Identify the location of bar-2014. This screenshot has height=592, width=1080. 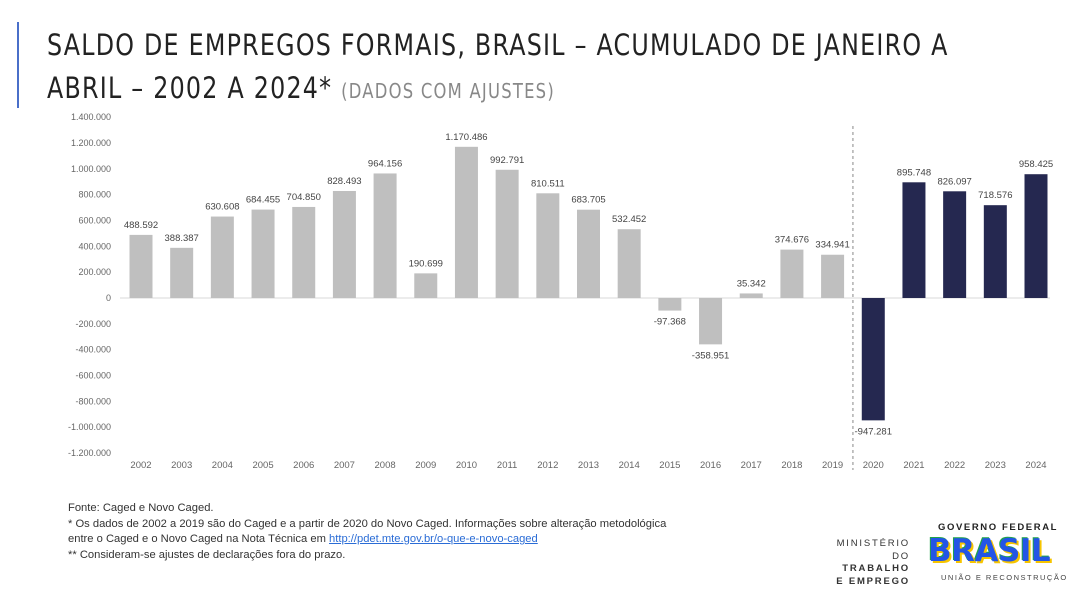
(629, 263).